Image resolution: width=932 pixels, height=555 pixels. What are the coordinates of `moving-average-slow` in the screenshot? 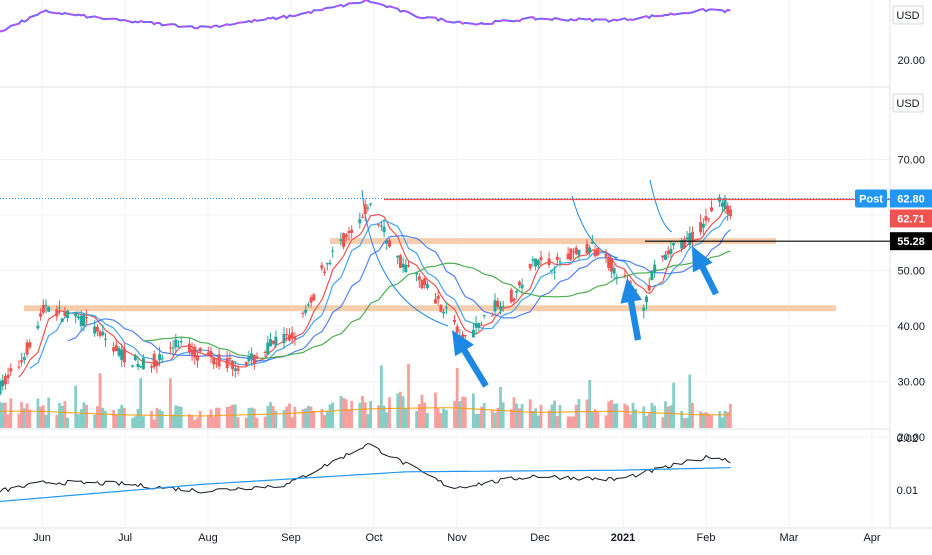 It's located at (437, 304).